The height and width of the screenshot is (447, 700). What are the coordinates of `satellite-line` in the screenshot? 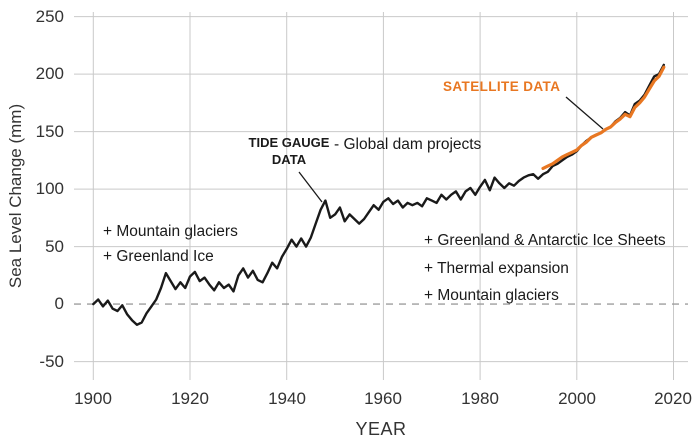 It's located at (603, 117).